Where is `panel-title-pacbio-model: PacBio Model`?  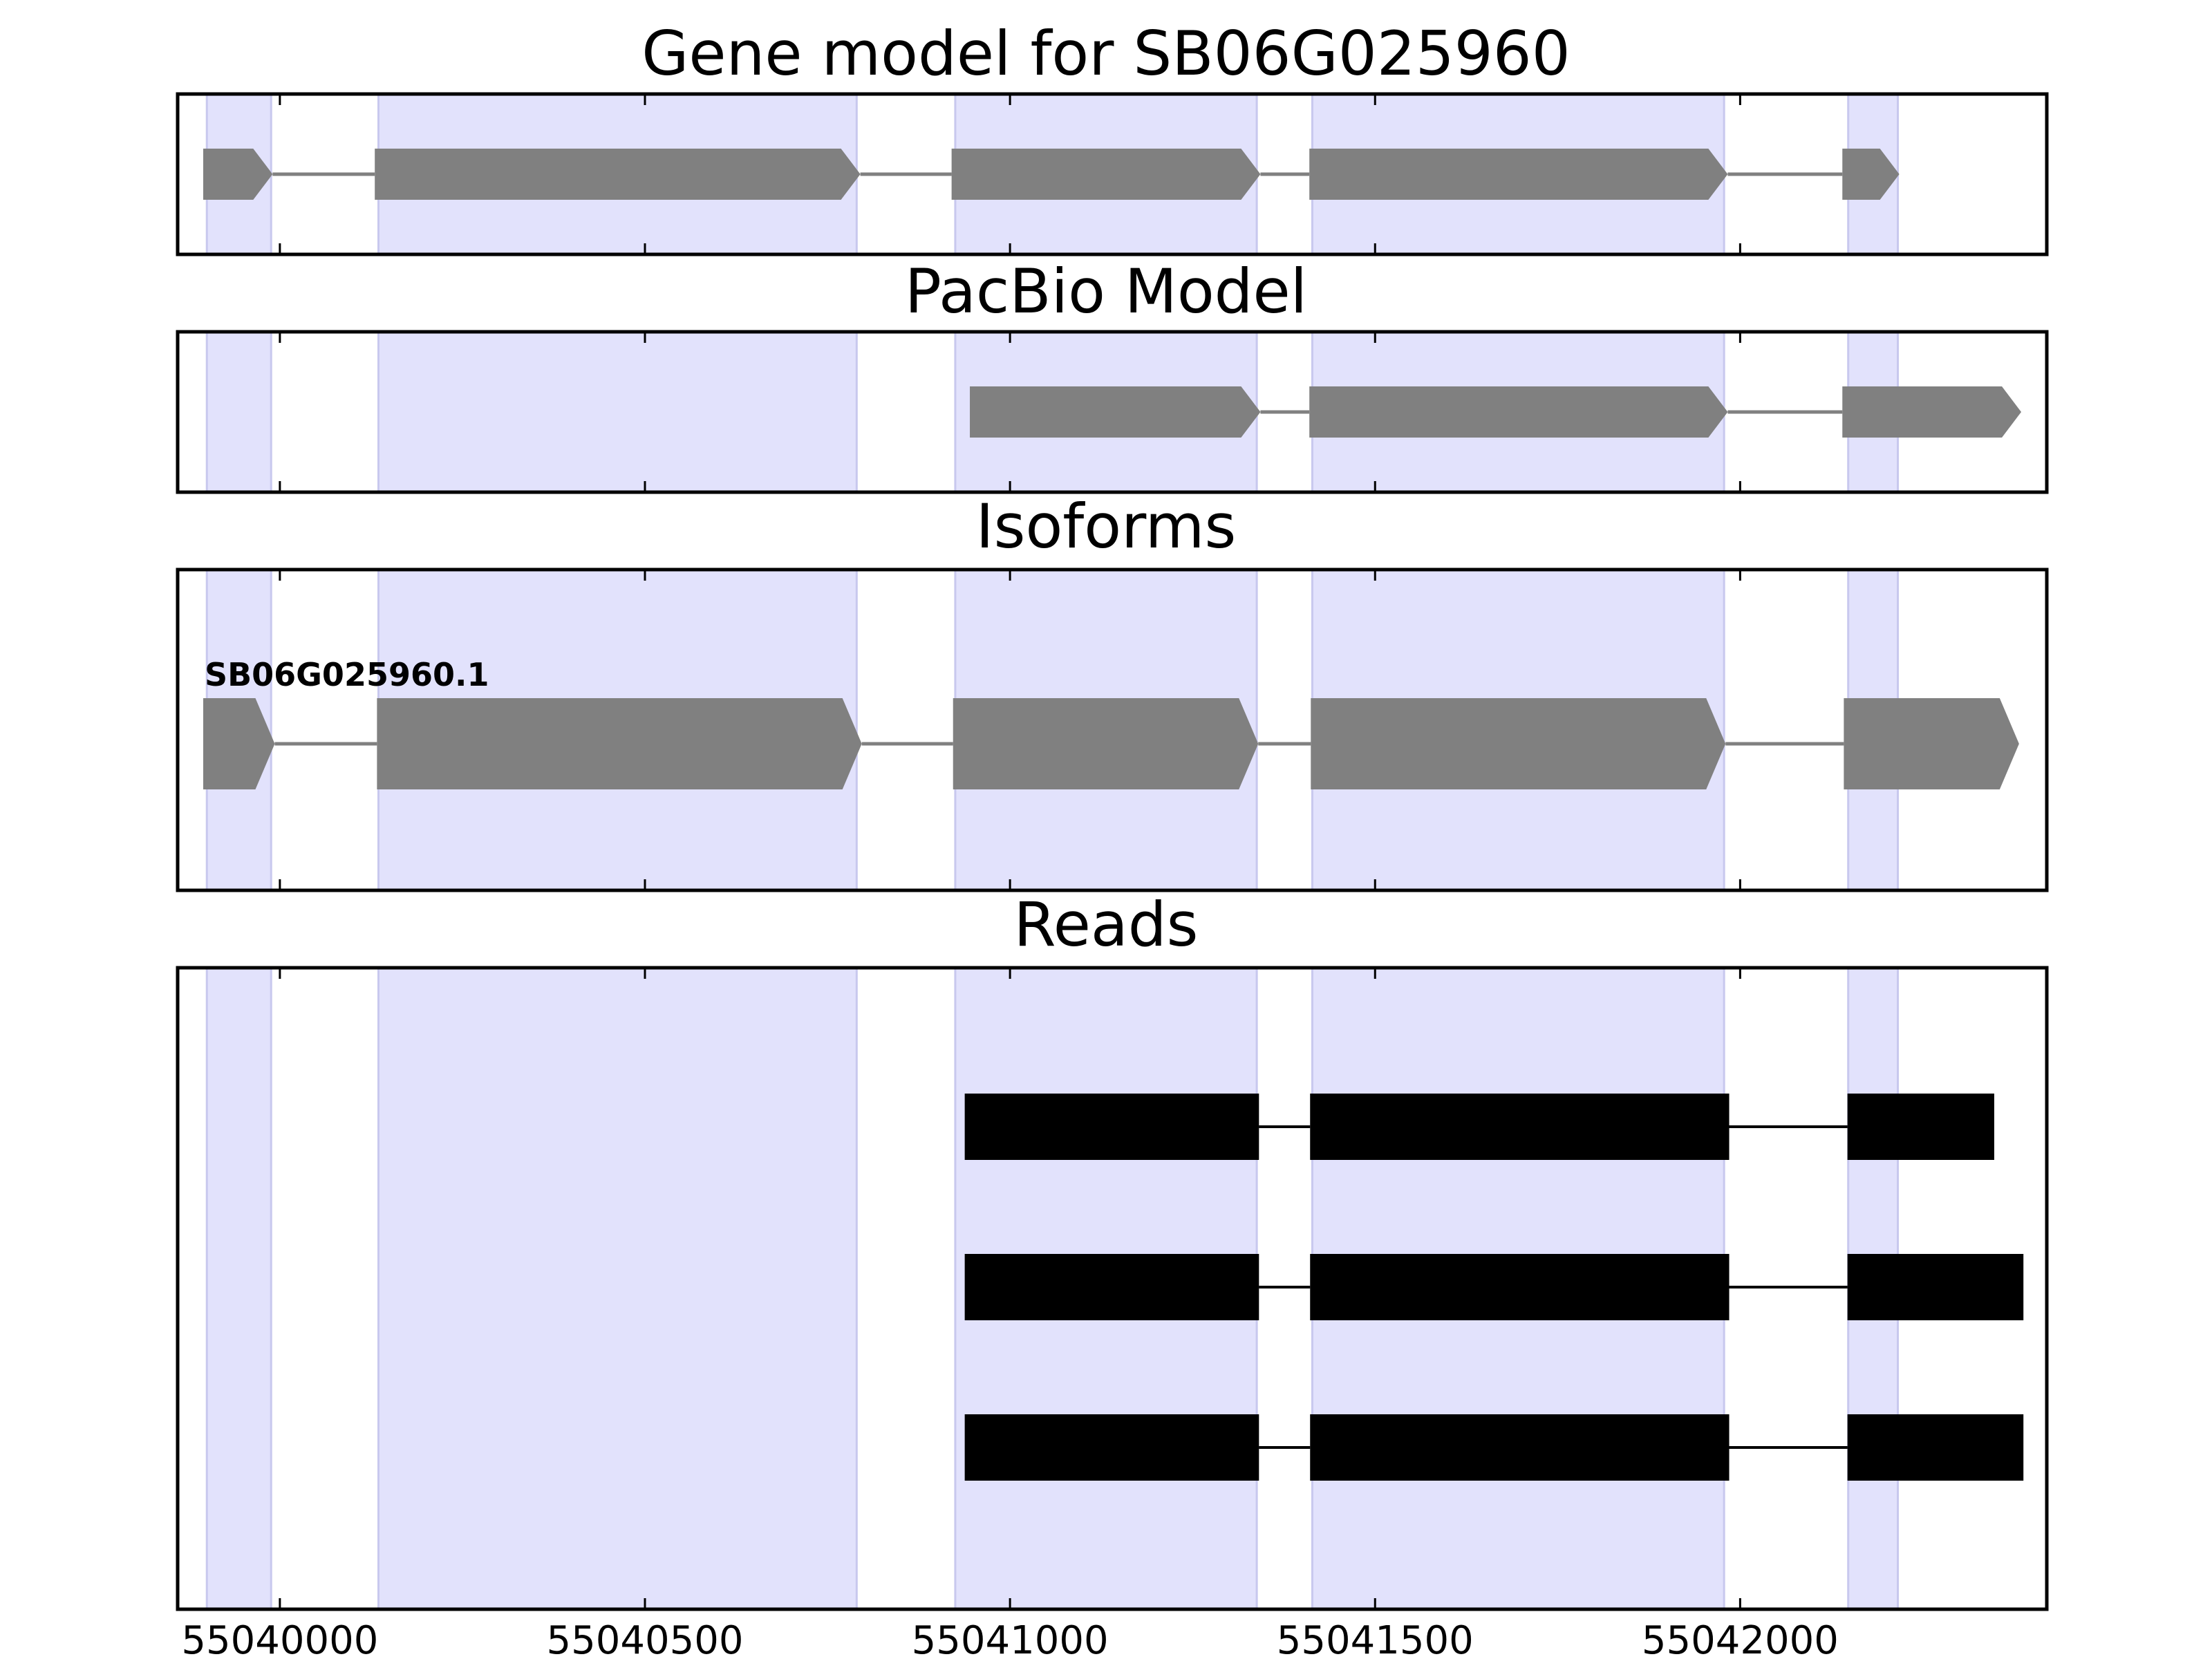 panel-title-pacbio-model: PacBio Model is located at coordinates (1106, 291).